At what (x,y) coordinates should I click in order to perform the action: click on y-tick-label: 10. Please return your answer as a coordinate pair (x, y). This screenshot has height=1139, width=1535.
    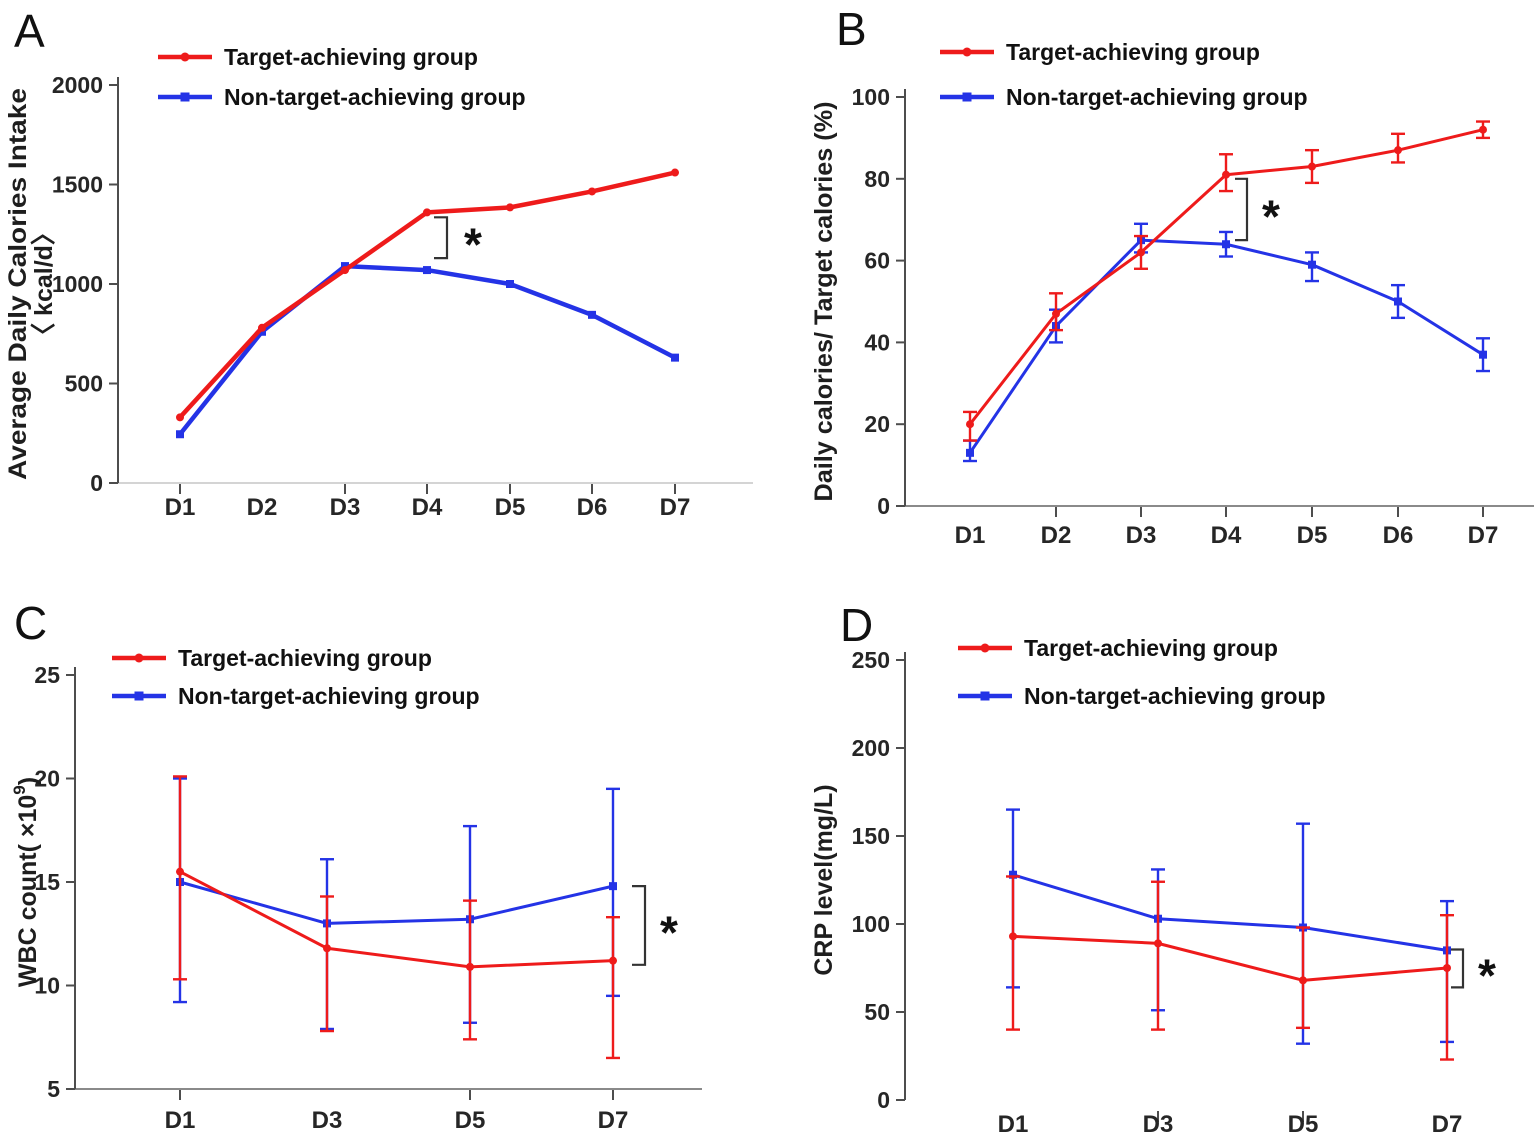
    Looking at the image, I should click on (47, 986).